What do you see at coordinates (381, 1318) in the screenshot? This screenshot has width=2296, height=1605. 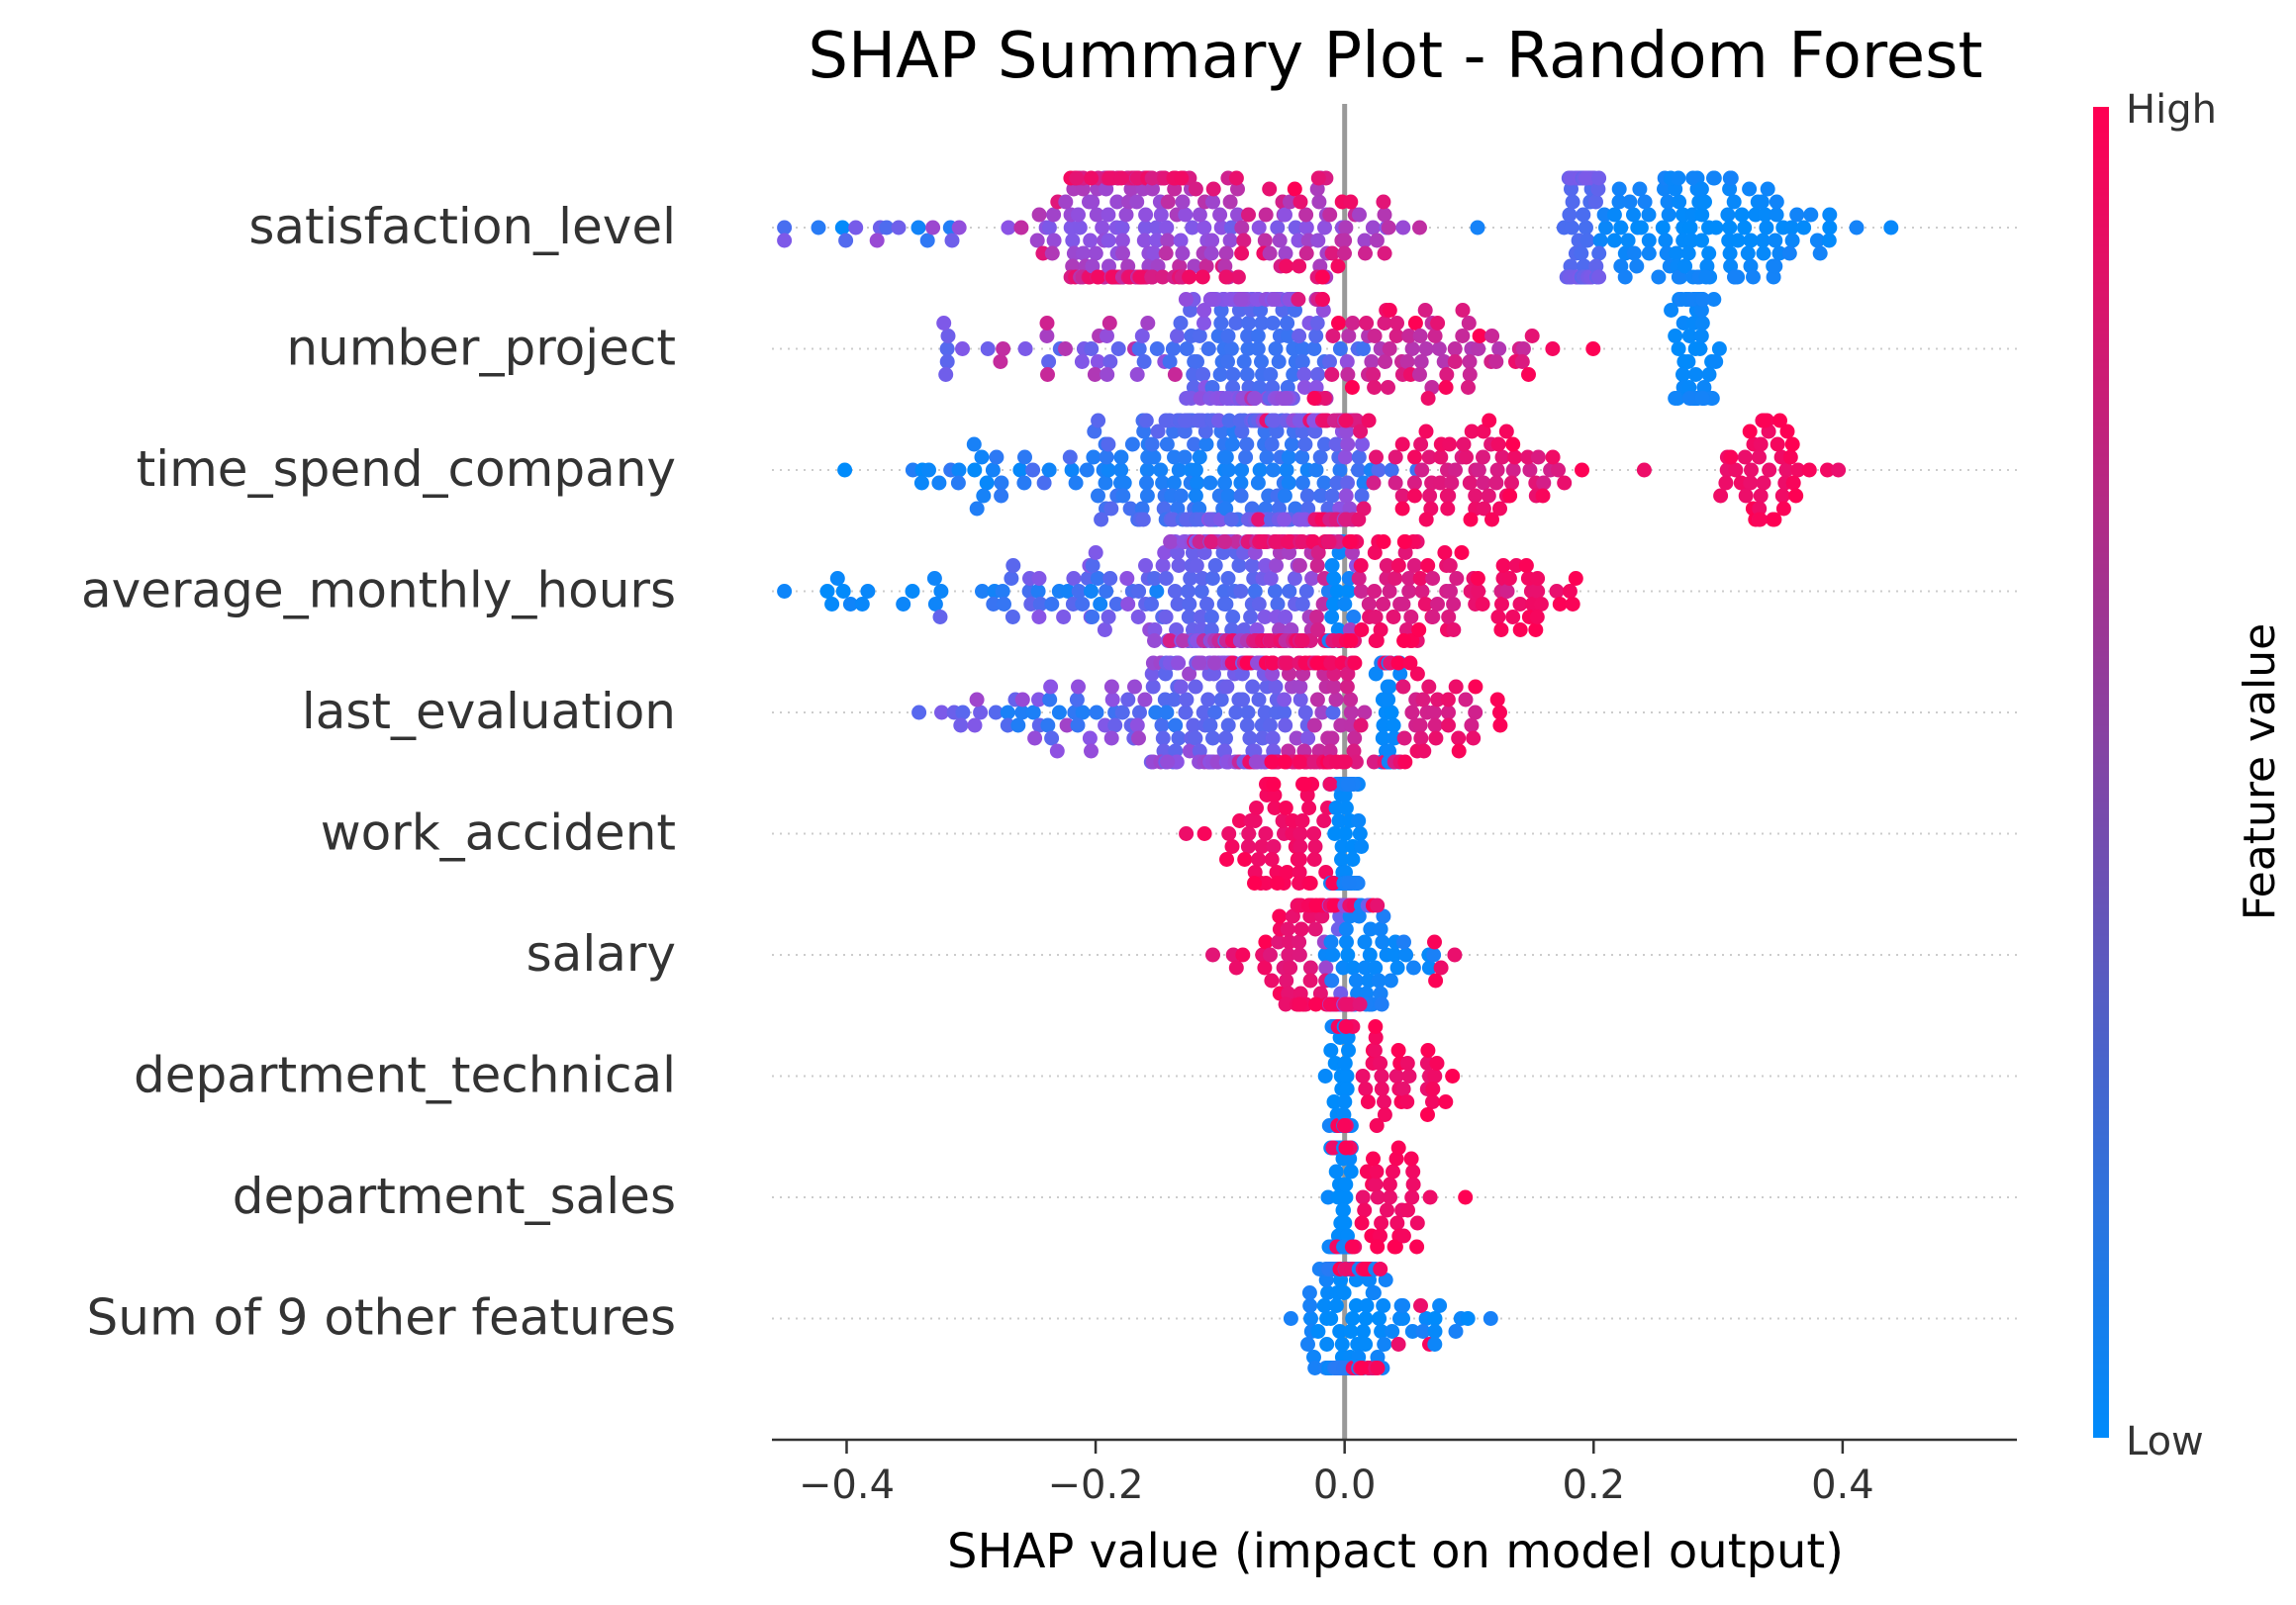 I see `feature-label: Sum of 9 other features` at bounding box center [381, 1318].